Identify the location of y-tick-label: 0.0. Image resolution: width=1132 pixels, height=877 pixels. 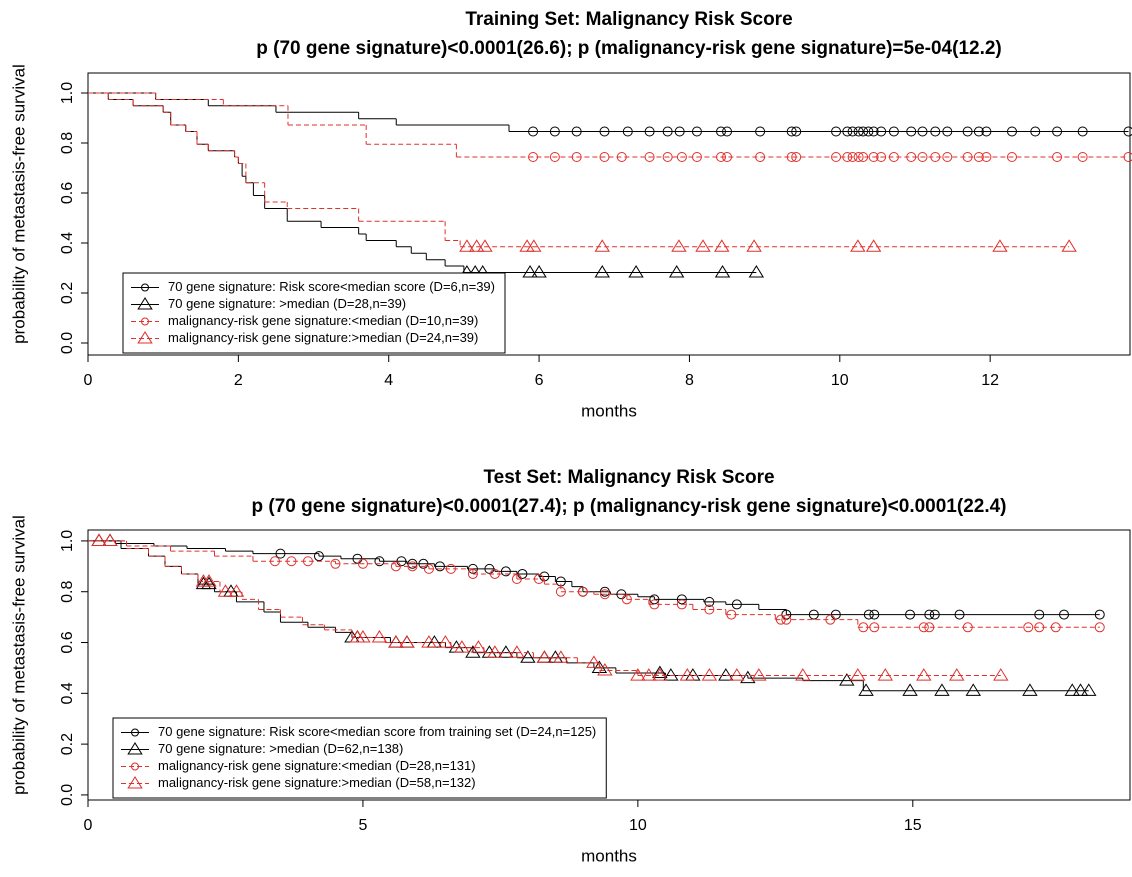
(67, 795).